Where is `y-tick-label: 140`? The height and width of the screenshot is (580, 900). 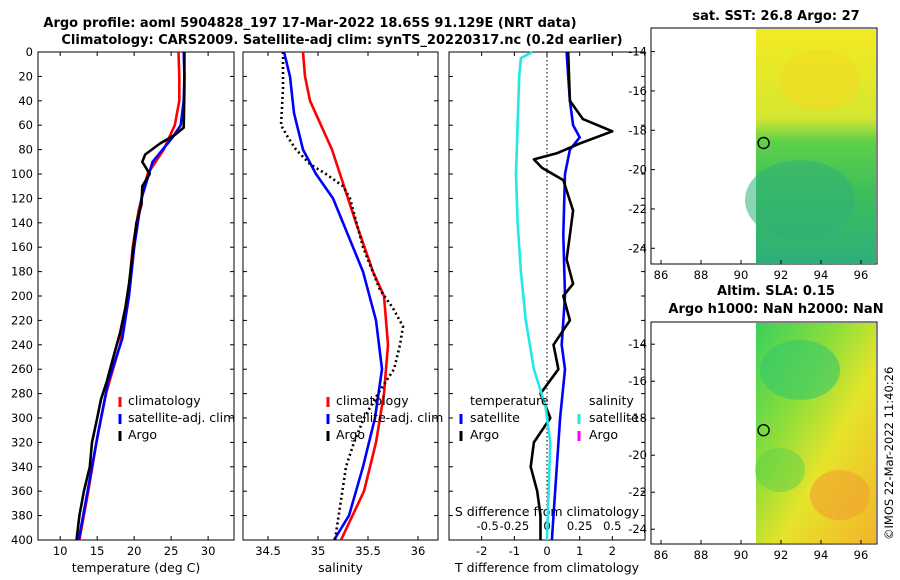 y-tick-label: 140 is located at coordinates (22, 223).